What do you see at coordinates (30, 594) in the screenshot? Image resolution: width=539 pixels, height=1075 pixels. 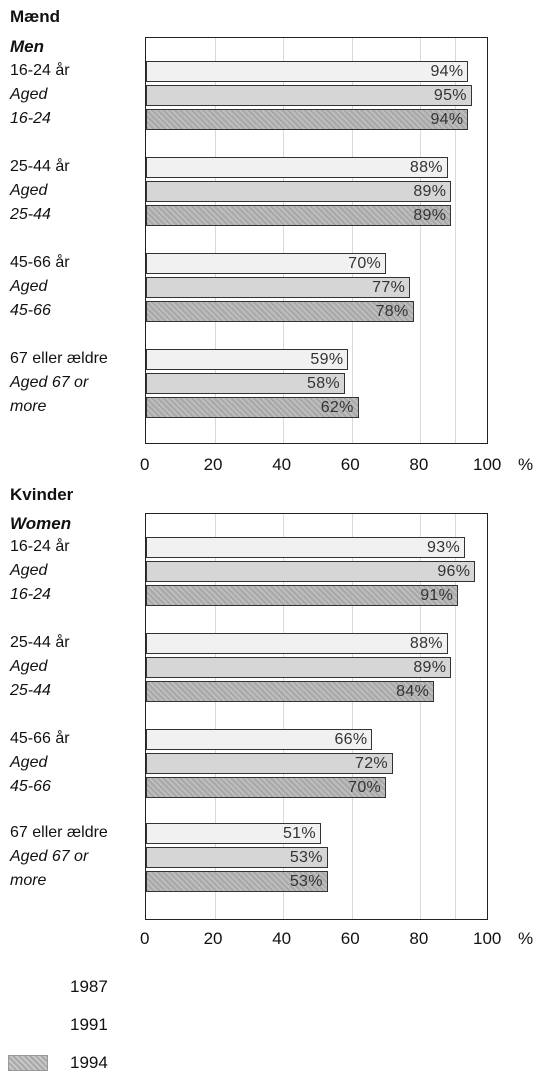 I see `category-label-line: 16-24` at bounding box center [30, 594].